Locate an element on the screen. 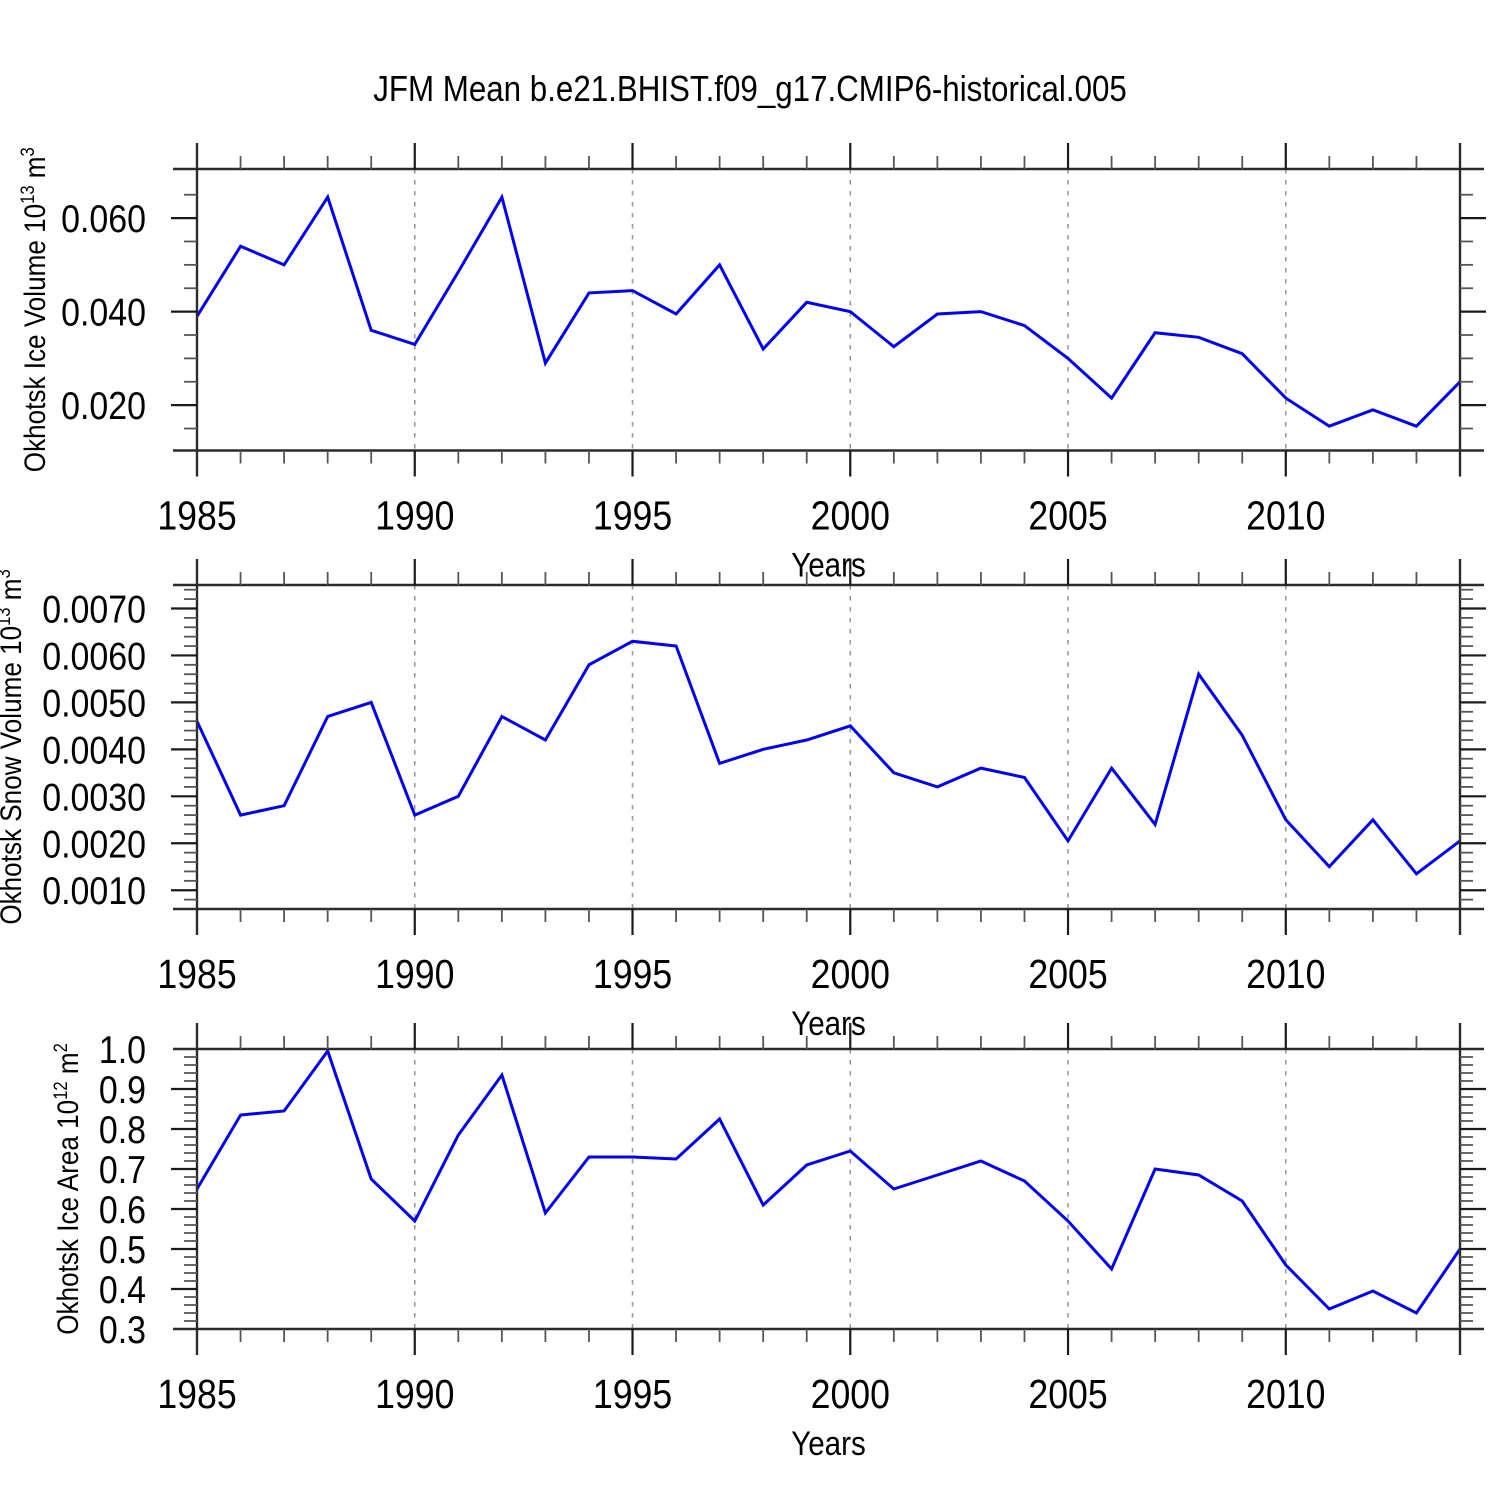 Image resolution: width=1500 pixels, height=1500 pixels. data-line-okhotsk-snow-volume is located at coordinates (828, 757).